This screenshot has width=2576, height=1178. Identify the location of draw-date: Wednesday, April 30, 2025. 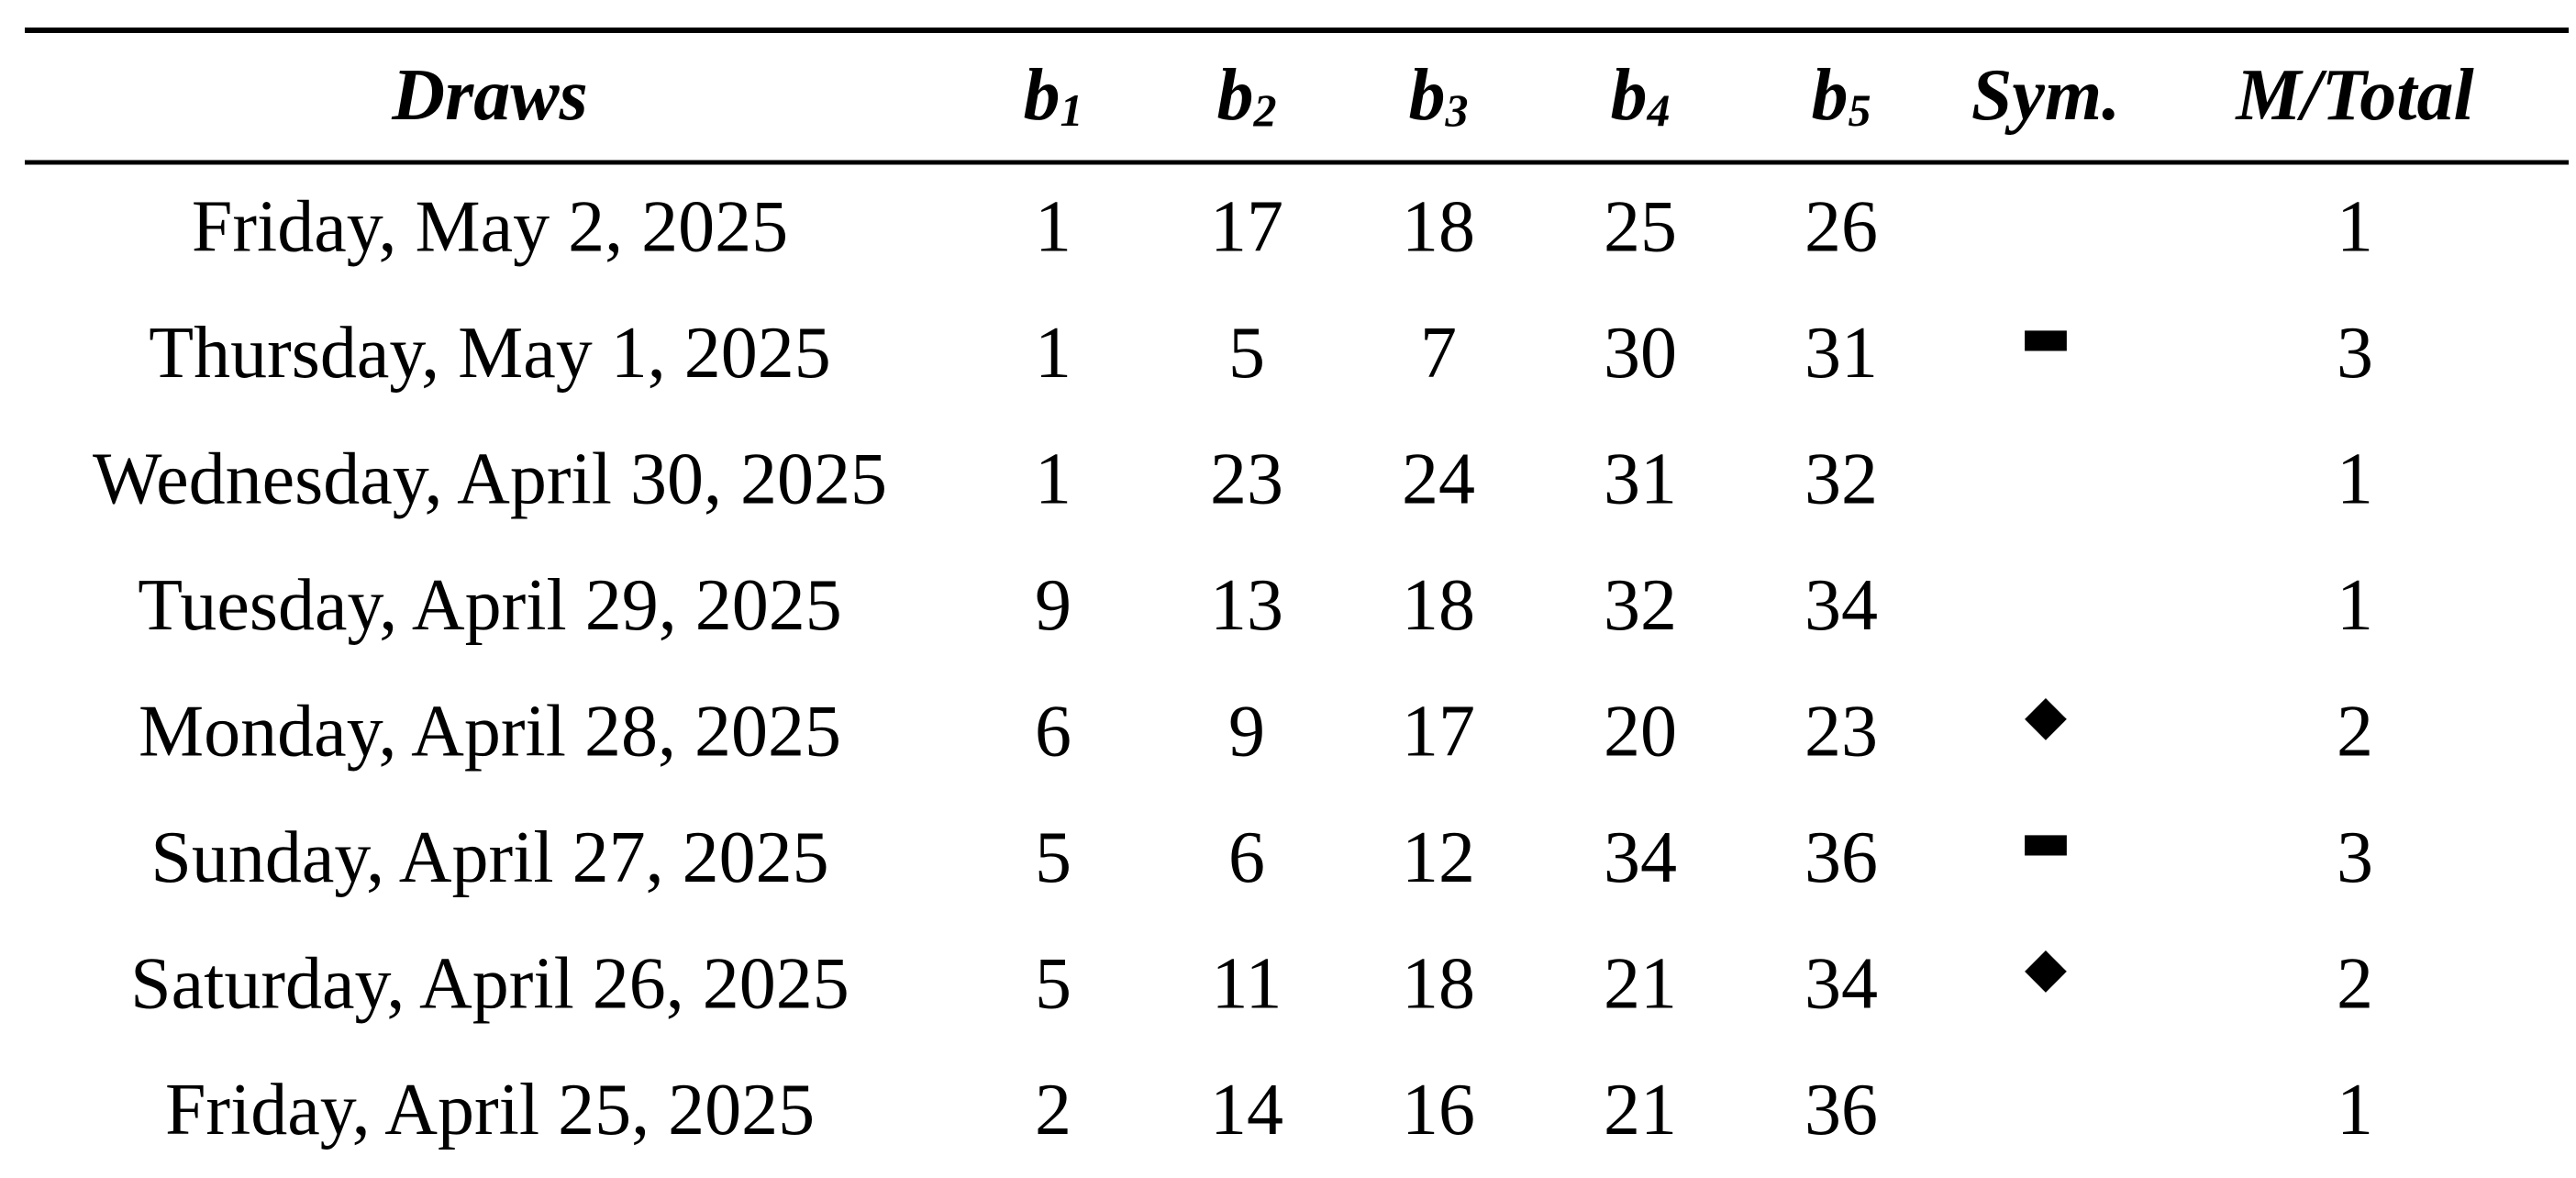
(490, 479).